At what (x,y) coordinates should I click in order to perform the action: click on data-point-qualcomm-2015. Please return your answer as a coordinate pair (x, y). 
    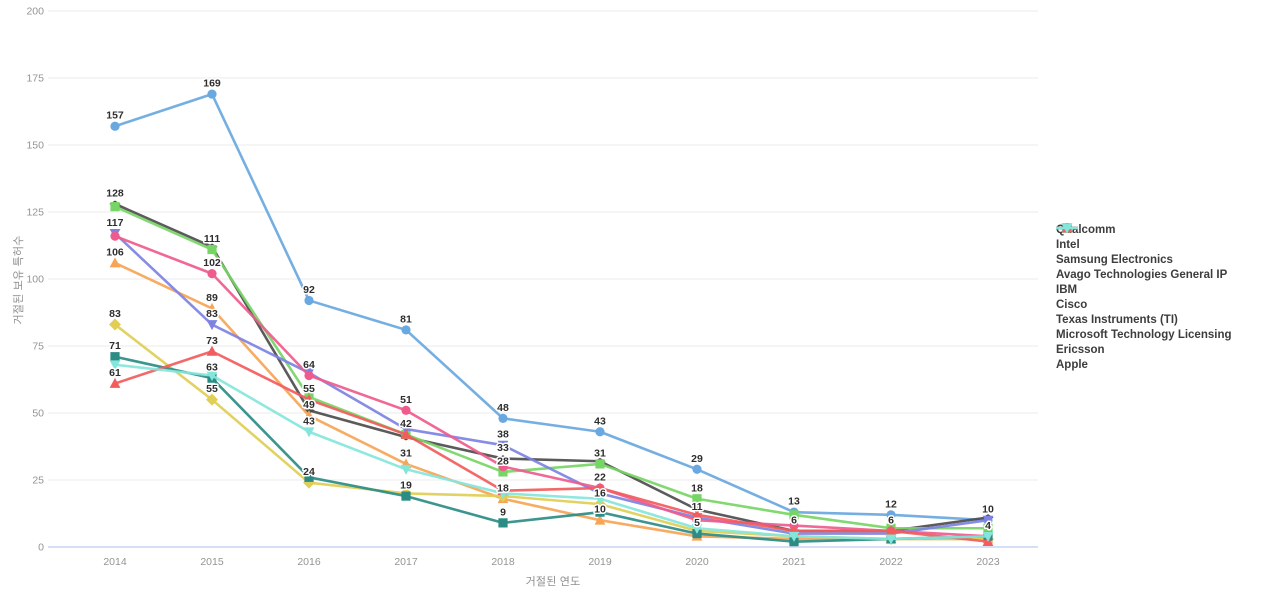
    Looking at the image, I should click on (212, 94).